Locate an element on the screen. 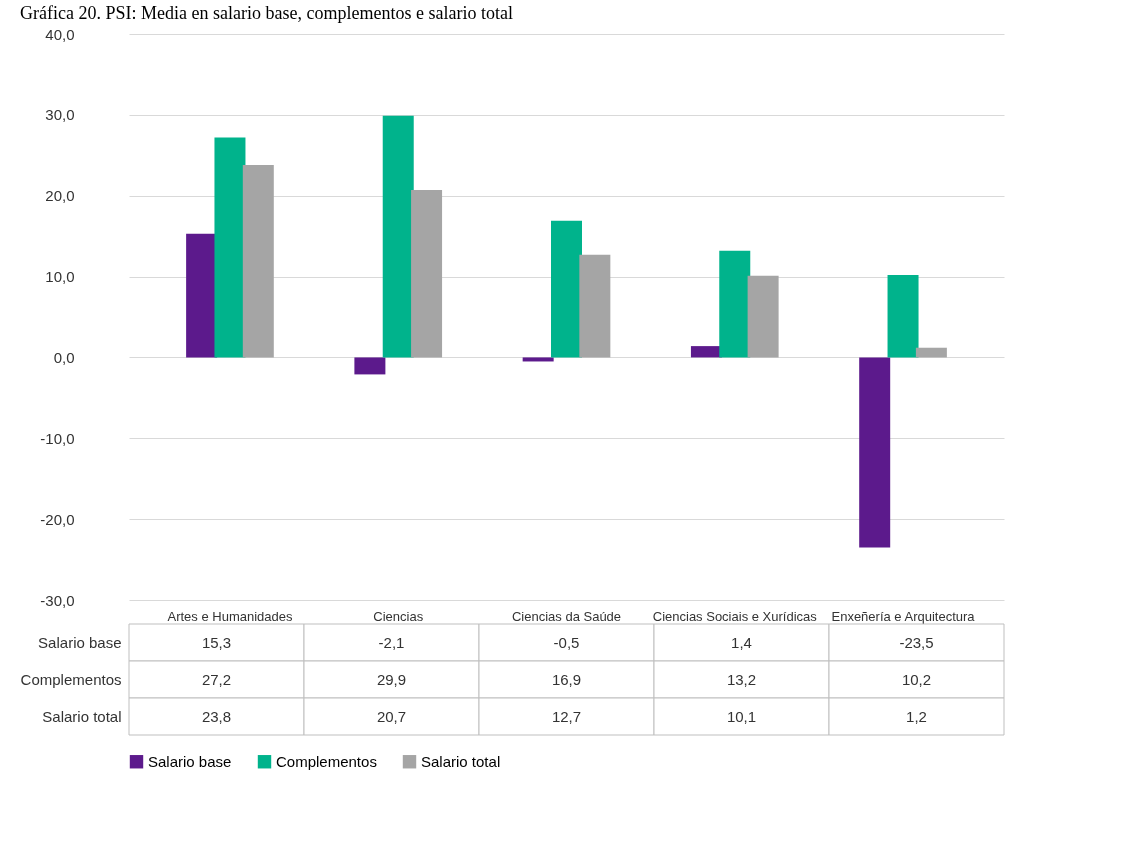 The height and width of the screenshot is (853, 1132). y-tick-label: 40,0 is located at coordinates (60, 34).